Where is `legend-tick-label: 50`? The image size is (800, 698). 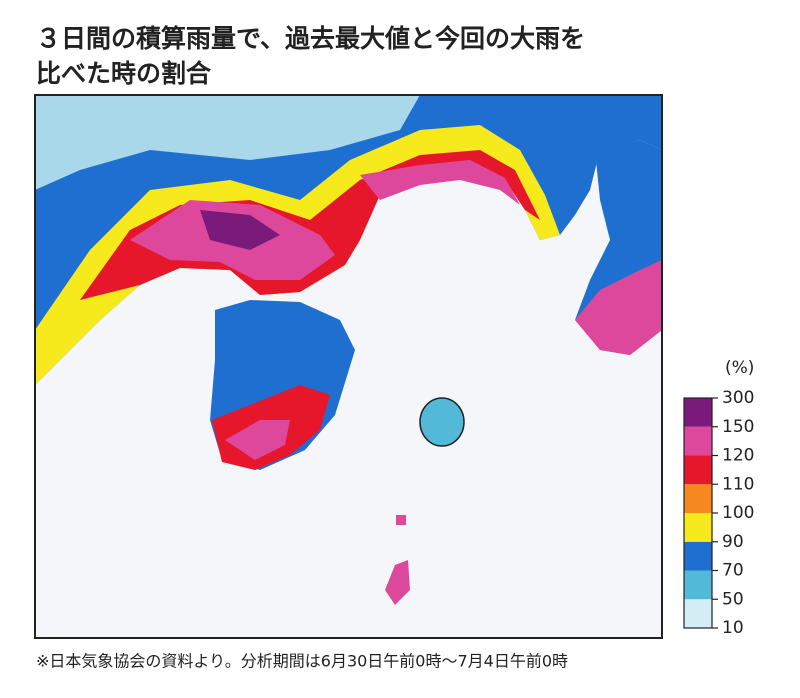
legend-tick-label: 50 is located at coordinates (733, 599).